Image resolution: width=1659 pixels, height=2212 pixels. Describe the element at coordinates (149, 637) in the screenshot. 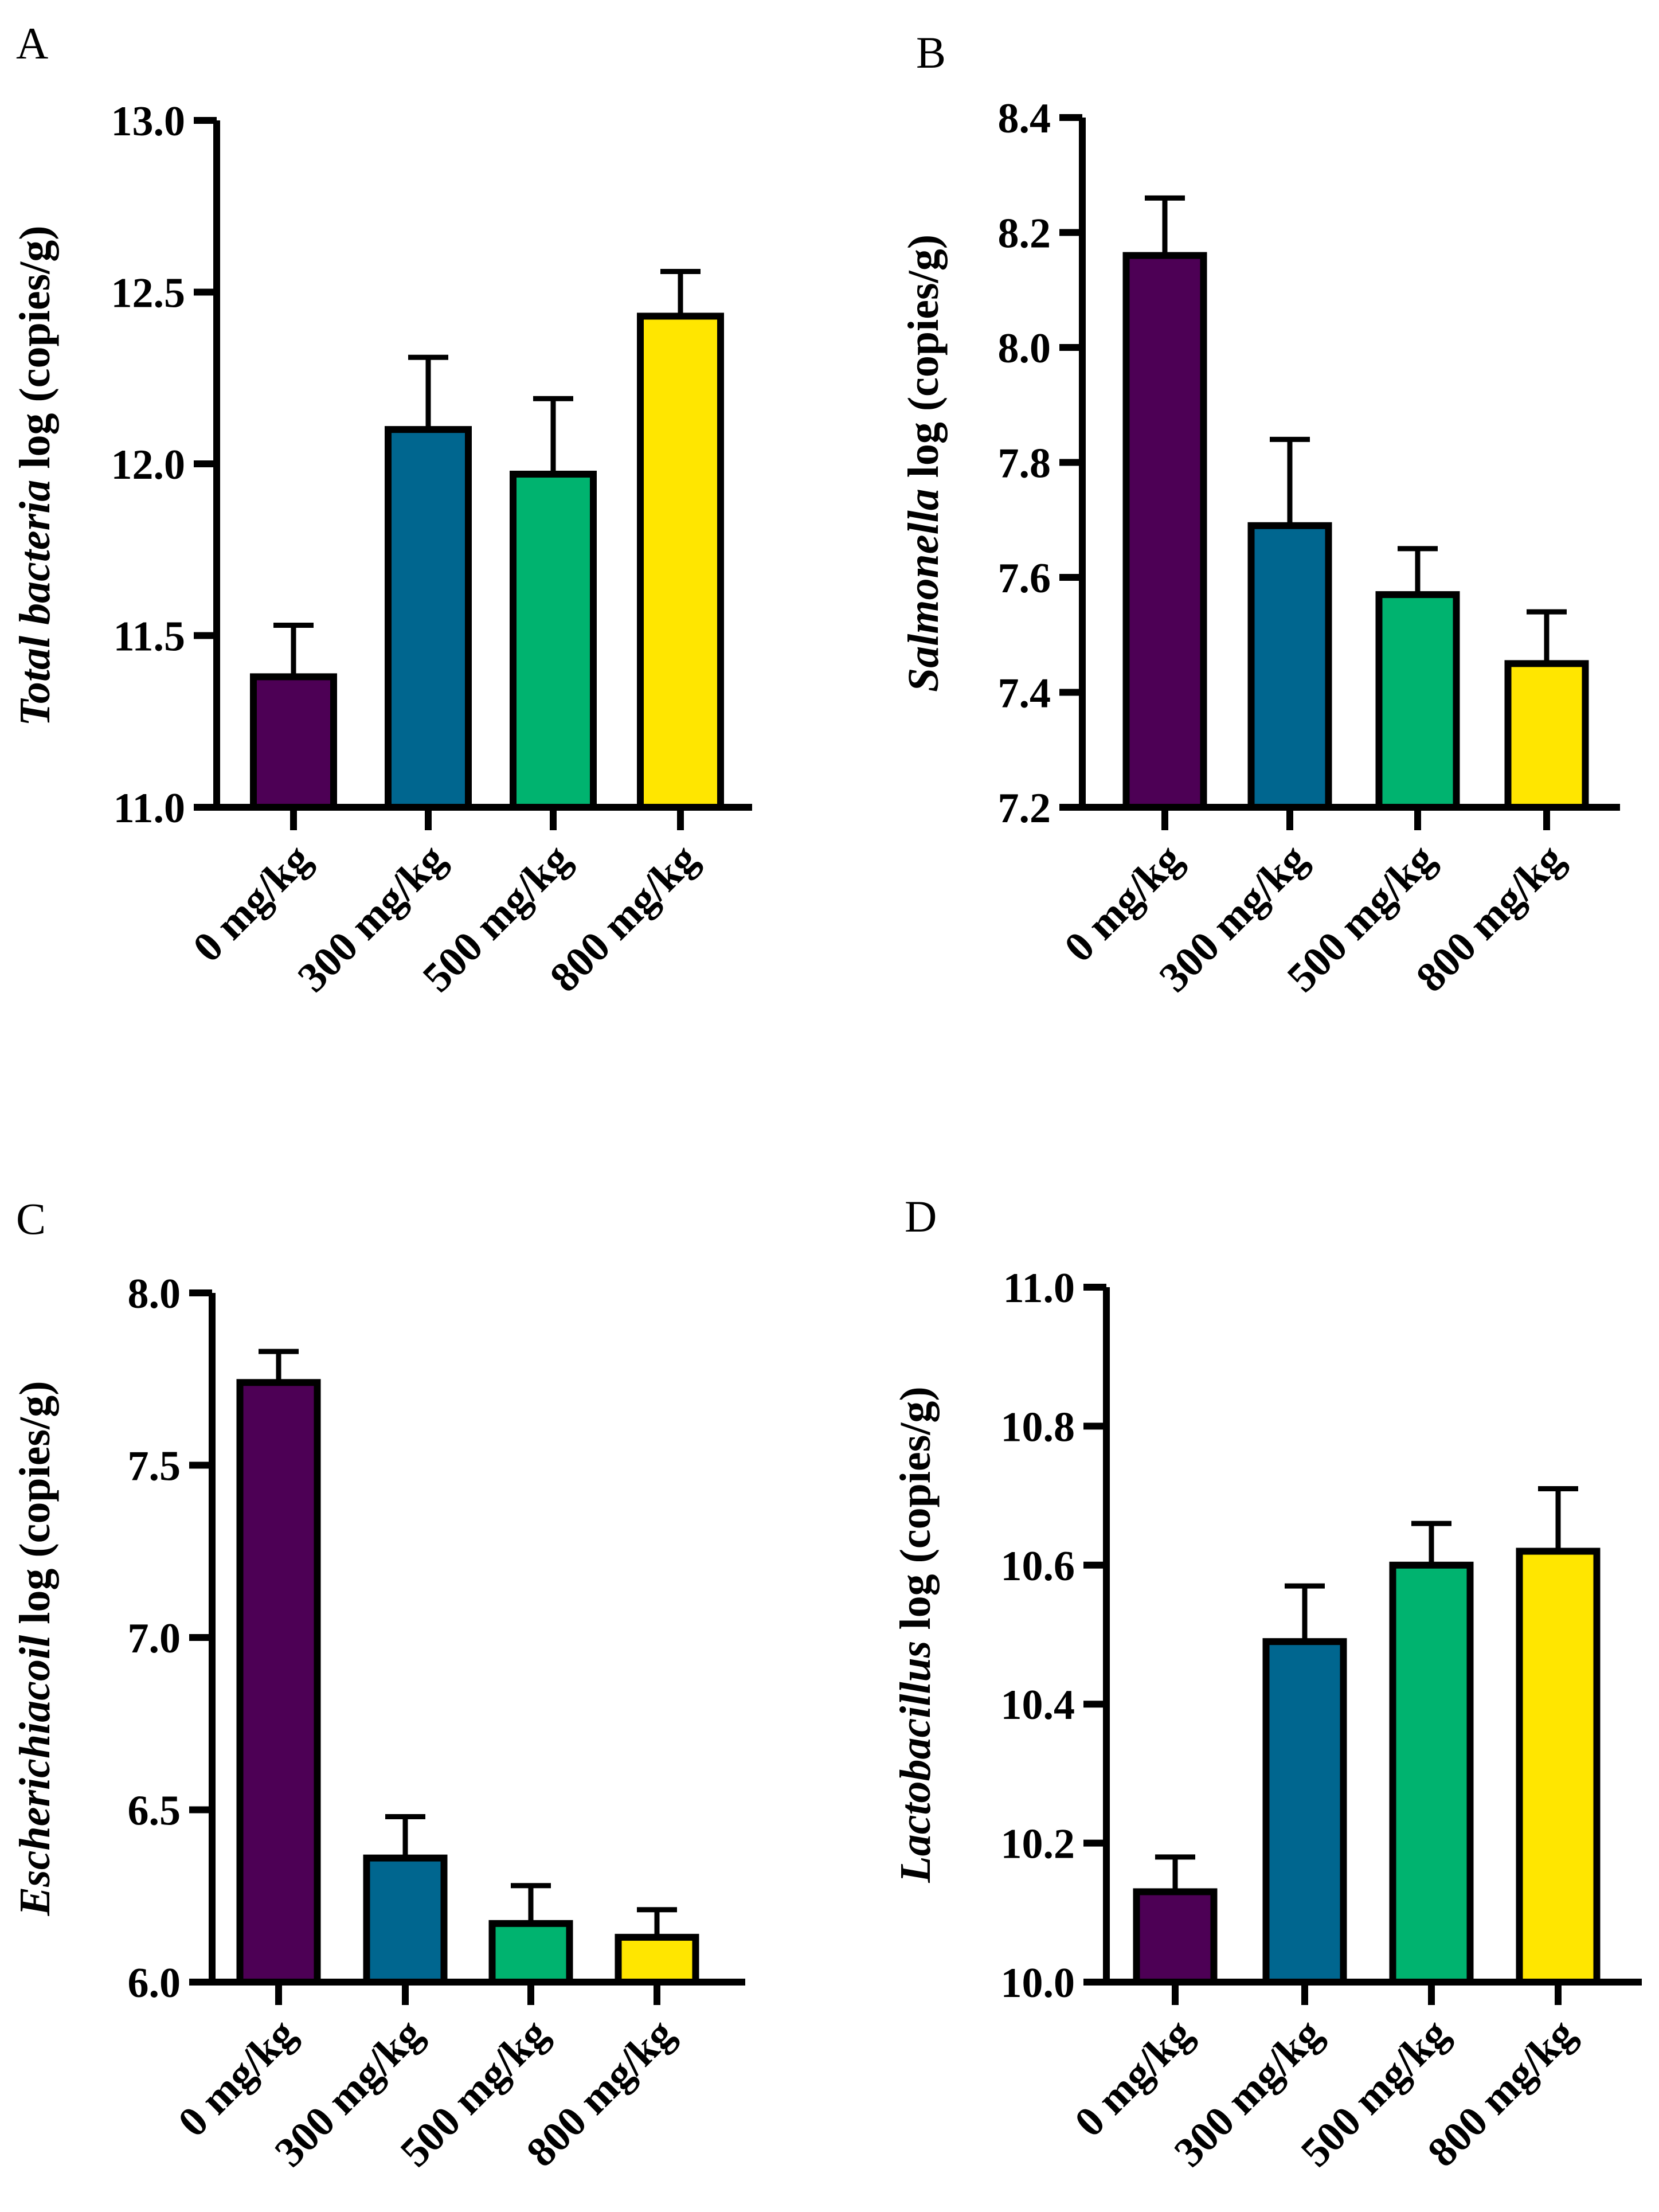

I see `y-tick-label-a: 11.5` at that location.